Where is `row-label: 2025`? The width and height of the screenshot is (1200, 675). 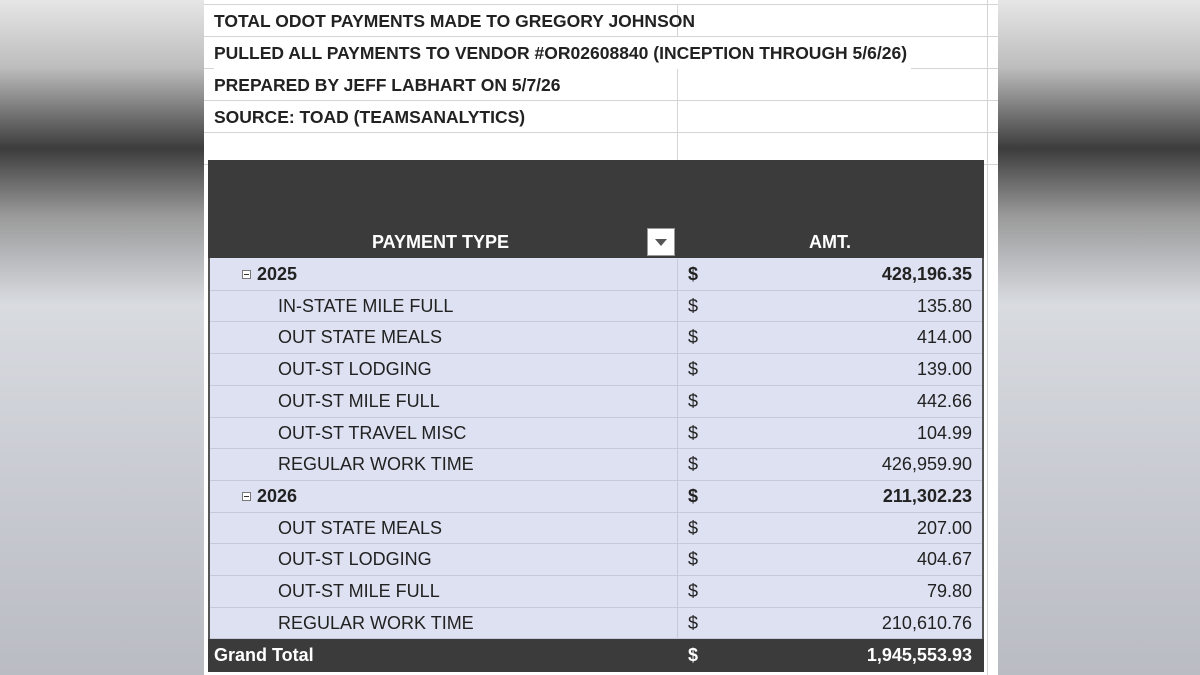
row-label: 2025 is located at coordinates (277, 274).